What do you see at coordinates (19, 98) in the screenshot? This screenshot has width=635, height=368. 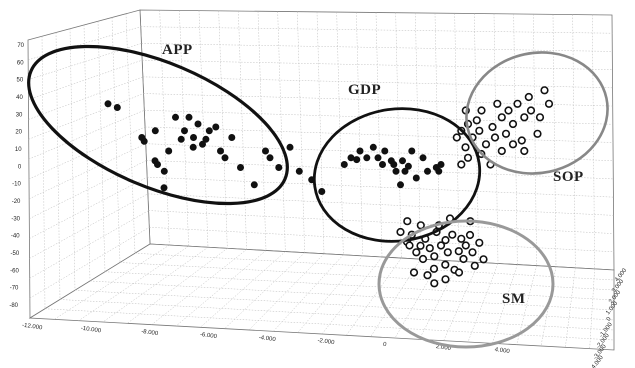 I see `y-tick-label: 40` at bounding box center [19, 98].